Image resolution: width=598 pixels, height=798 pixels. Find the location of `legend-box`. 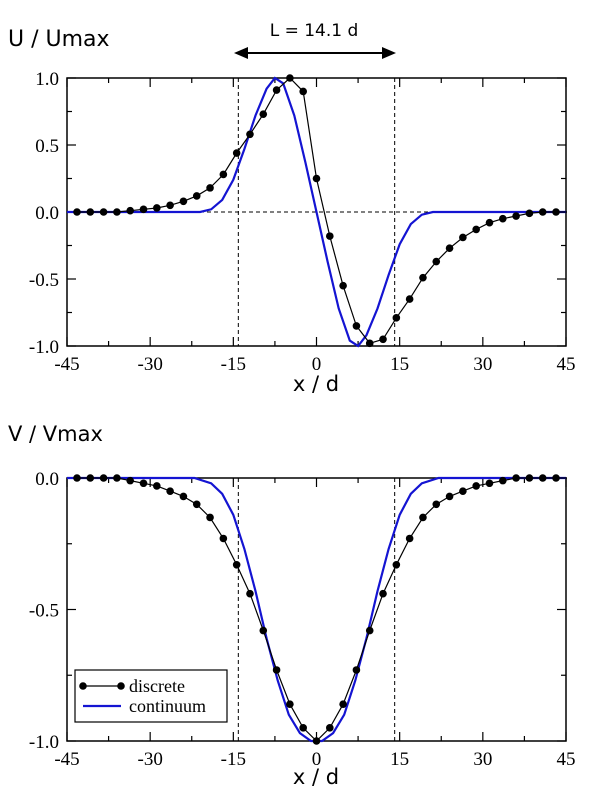

legend-box is located at coordinates (151, 696).